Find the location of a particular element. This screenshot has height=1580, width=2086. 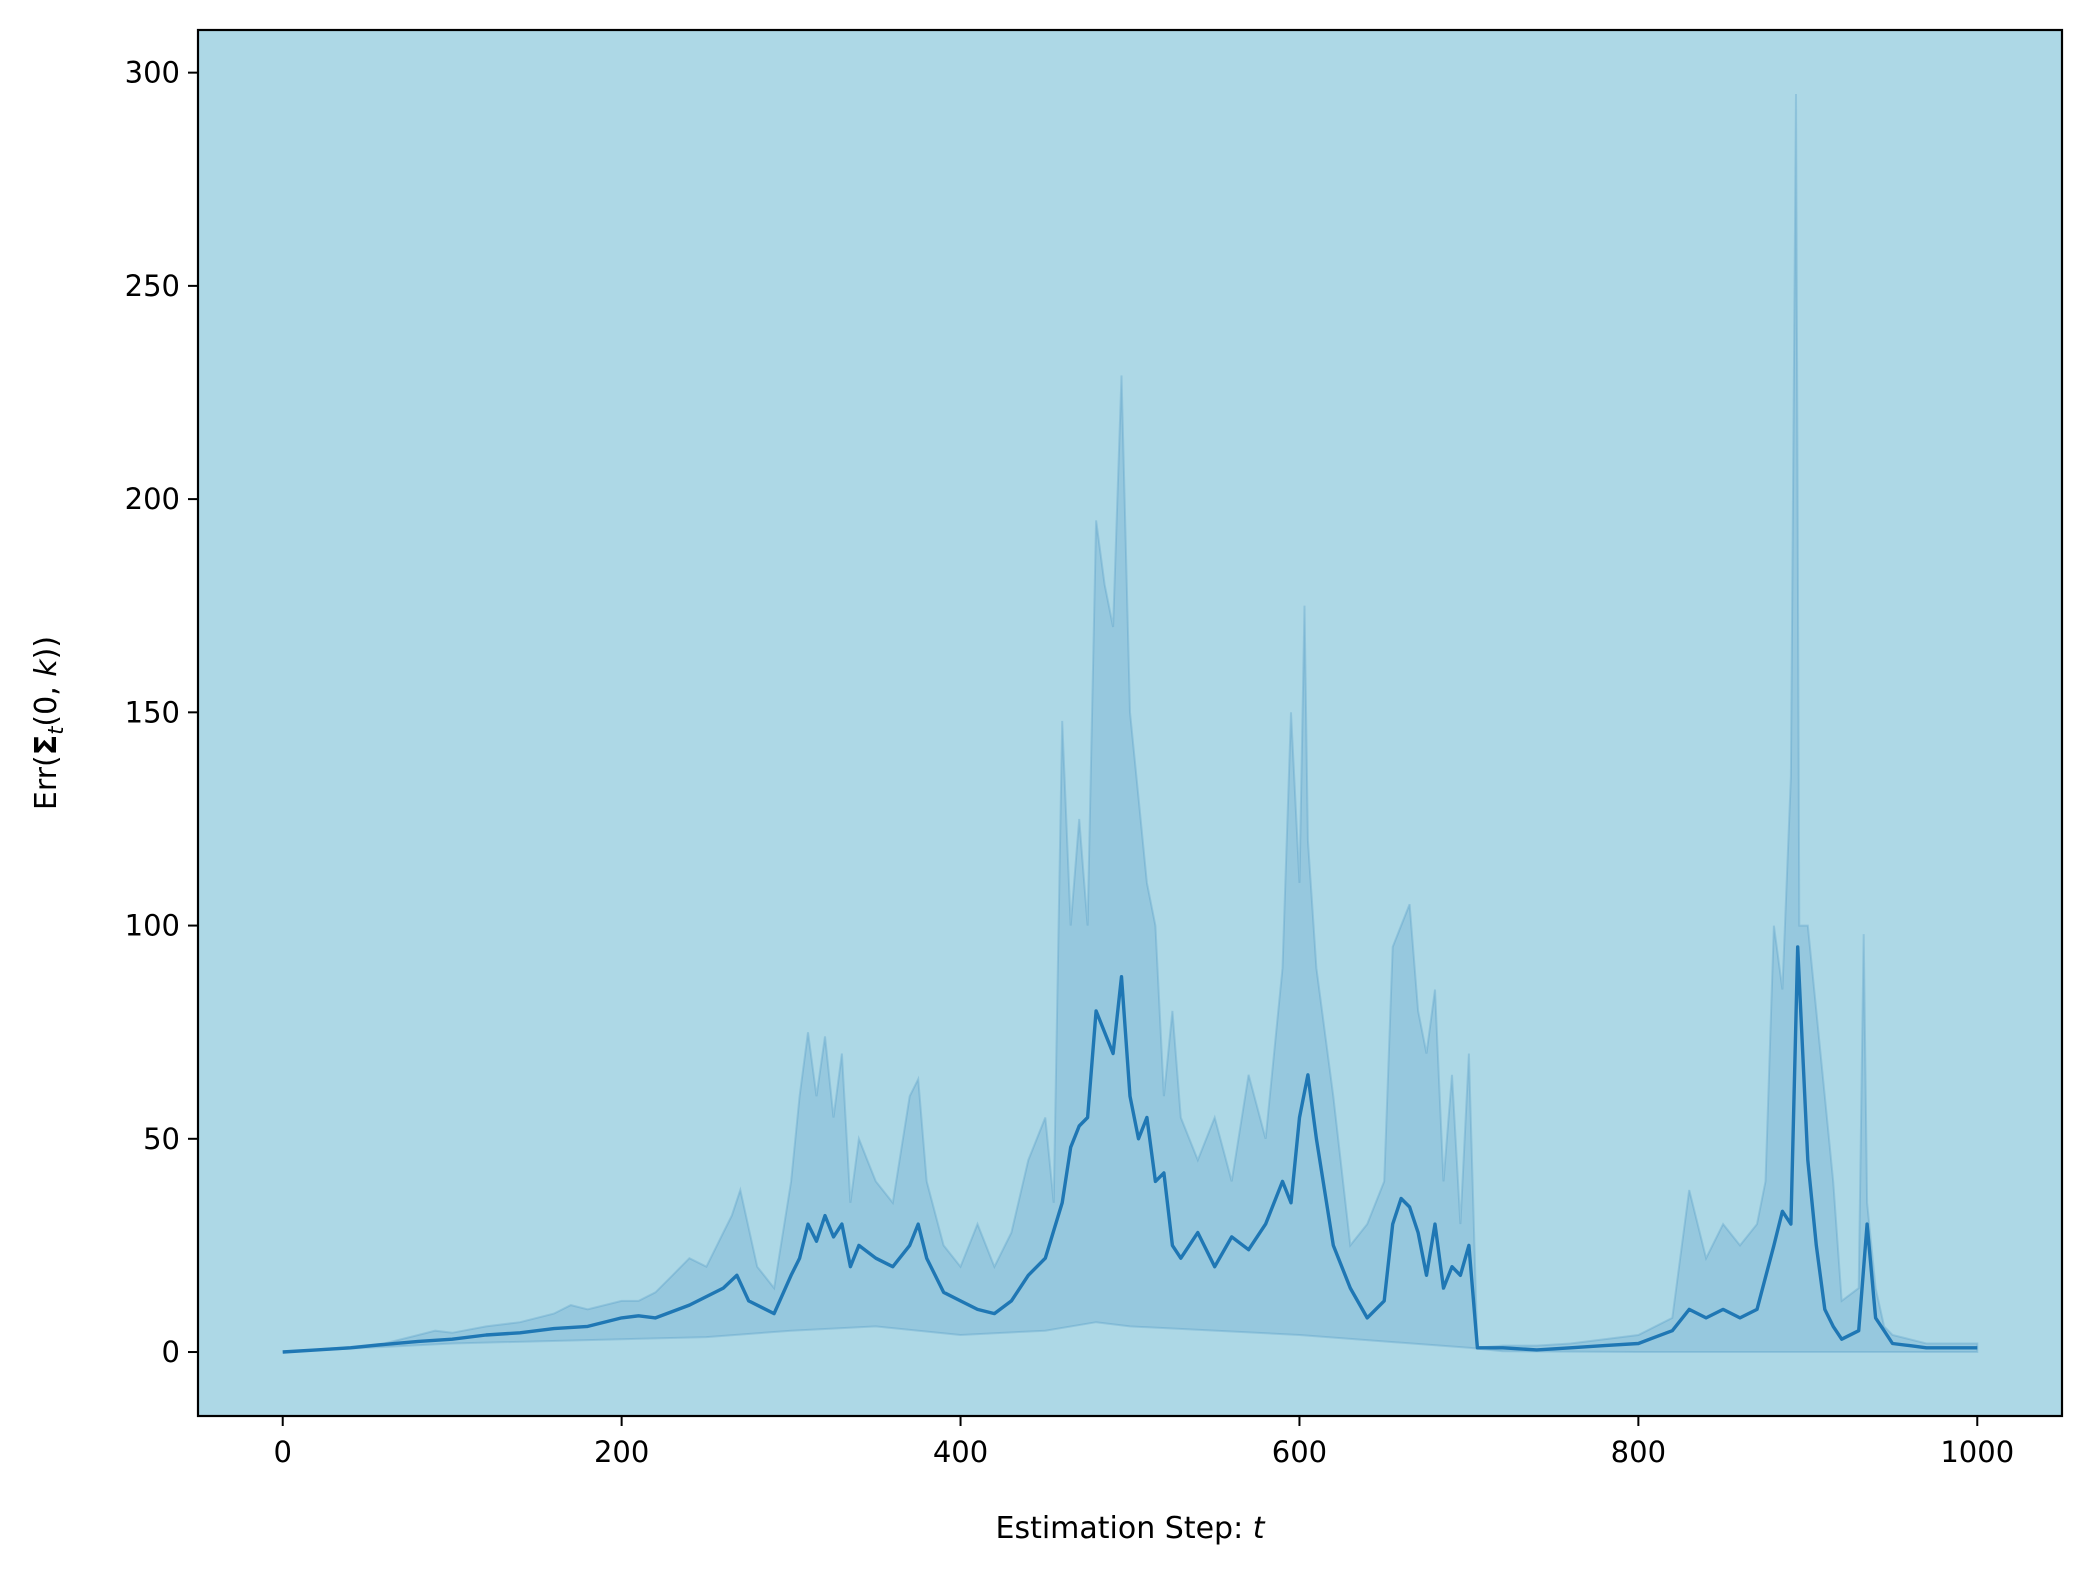

x-axis-label-prefix: Estimation Step: is located at coordinates (1123, 1528).